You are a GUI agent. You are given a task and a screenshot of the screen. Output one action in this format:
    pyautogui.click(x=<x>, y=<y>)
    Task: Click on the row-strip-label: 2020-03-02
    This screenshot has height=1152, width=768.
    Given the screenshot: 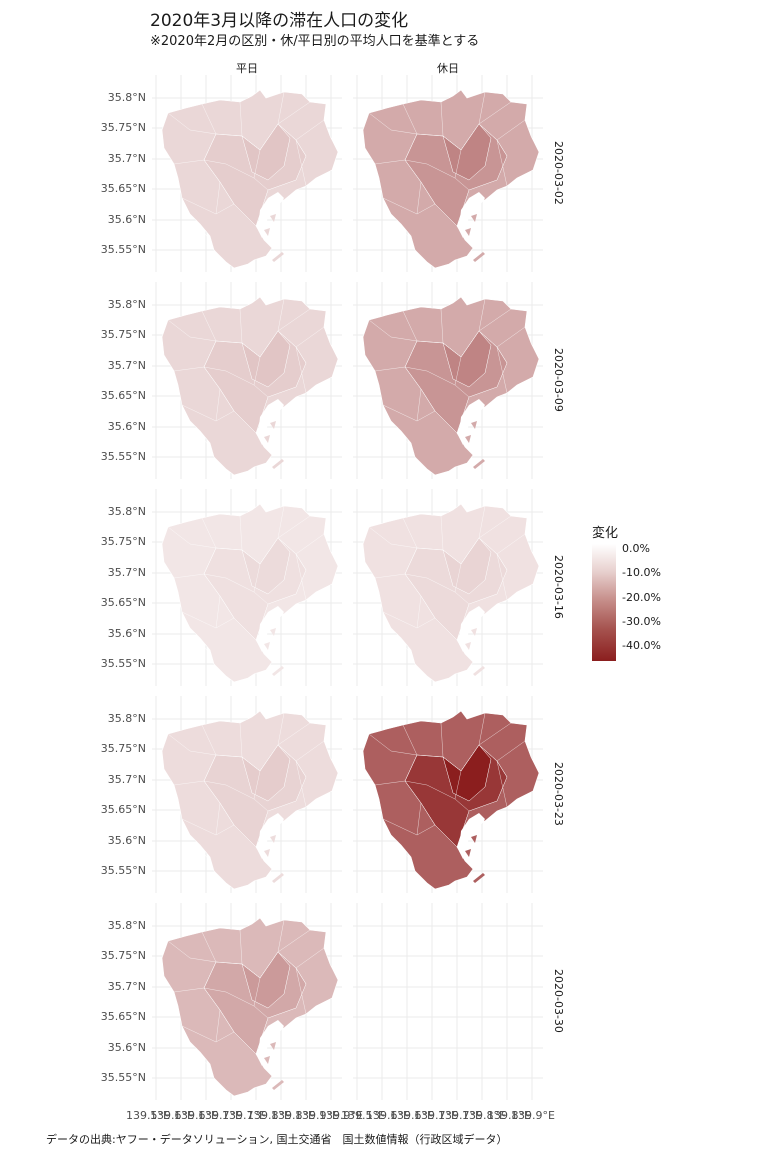 What is the action you would take?
    pyautogui.click(x=558, y=173)
    